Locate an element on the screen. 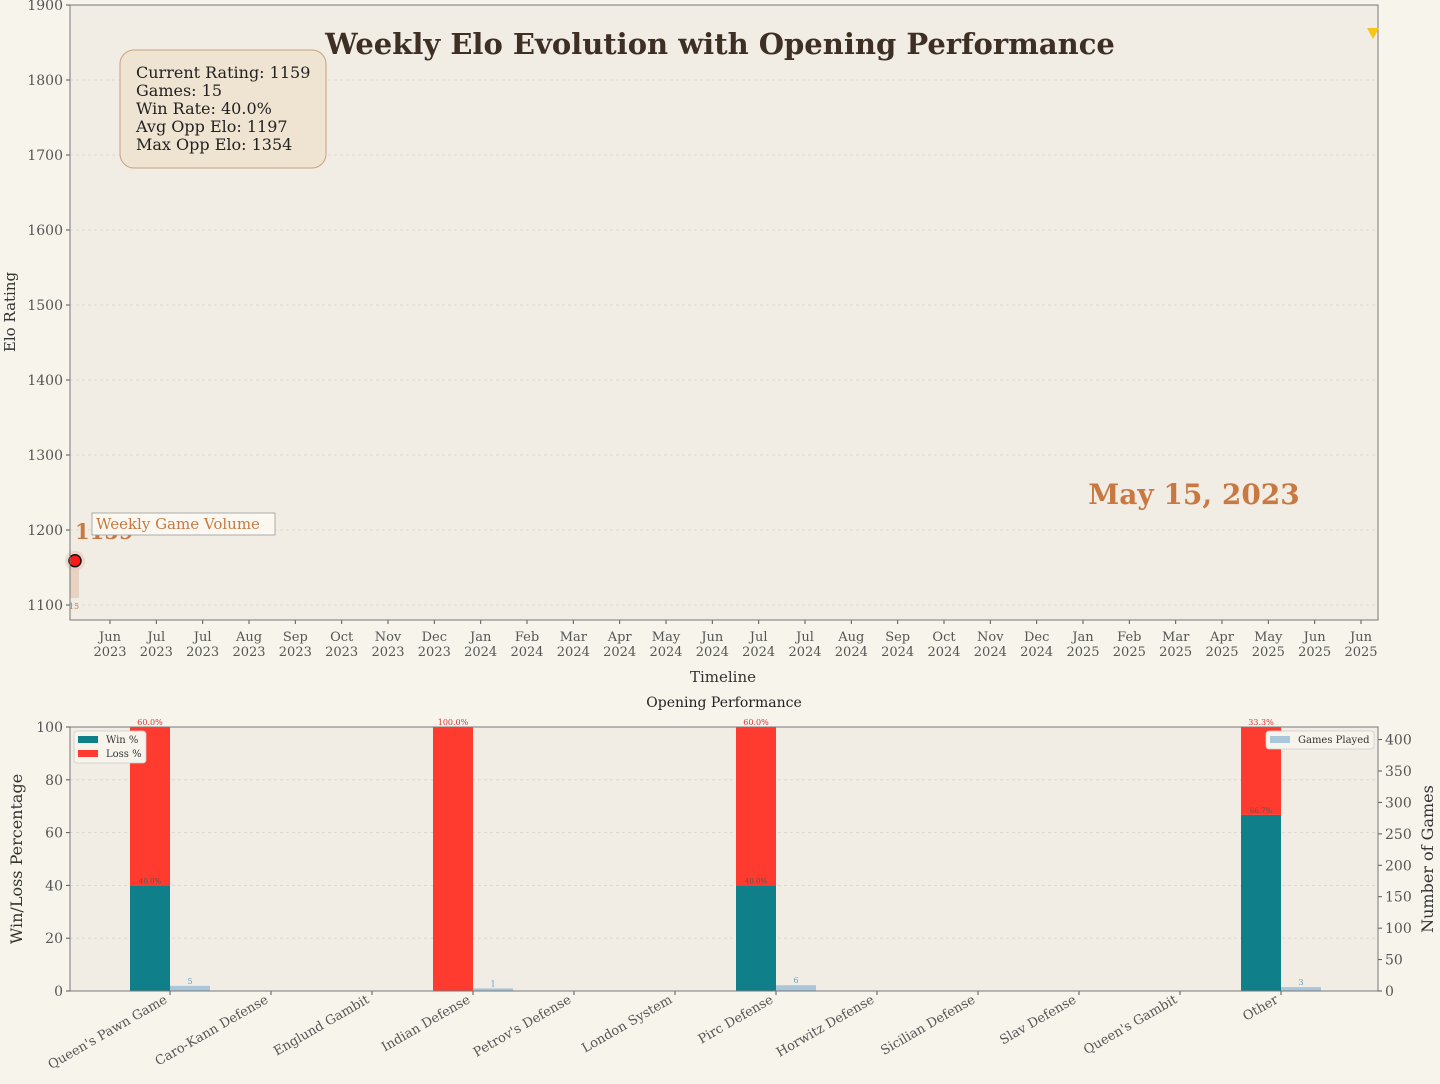 Image resolution: width=1440 pixels, height=1084 pixels. win-bar-label: 66.7% is located at coordinates (1261, 811).